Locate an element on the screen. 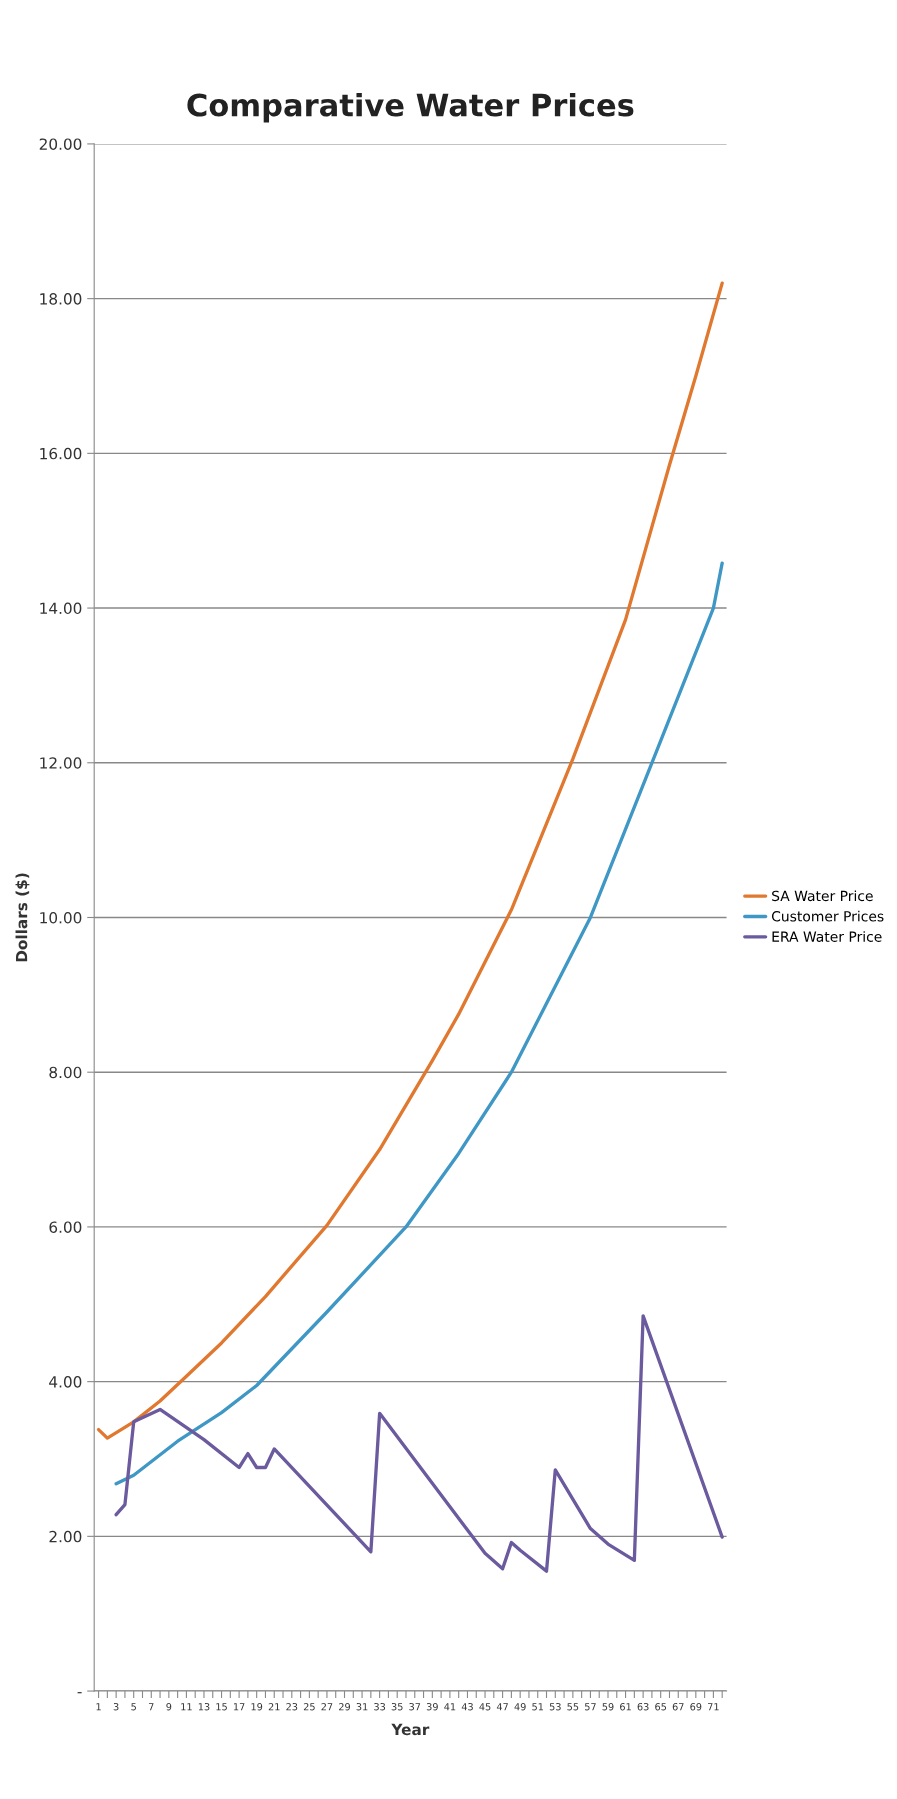 The height and width of the screenshot is (1799, 897). y-tick-label: 12.00 is located at coordinates (61, 763).